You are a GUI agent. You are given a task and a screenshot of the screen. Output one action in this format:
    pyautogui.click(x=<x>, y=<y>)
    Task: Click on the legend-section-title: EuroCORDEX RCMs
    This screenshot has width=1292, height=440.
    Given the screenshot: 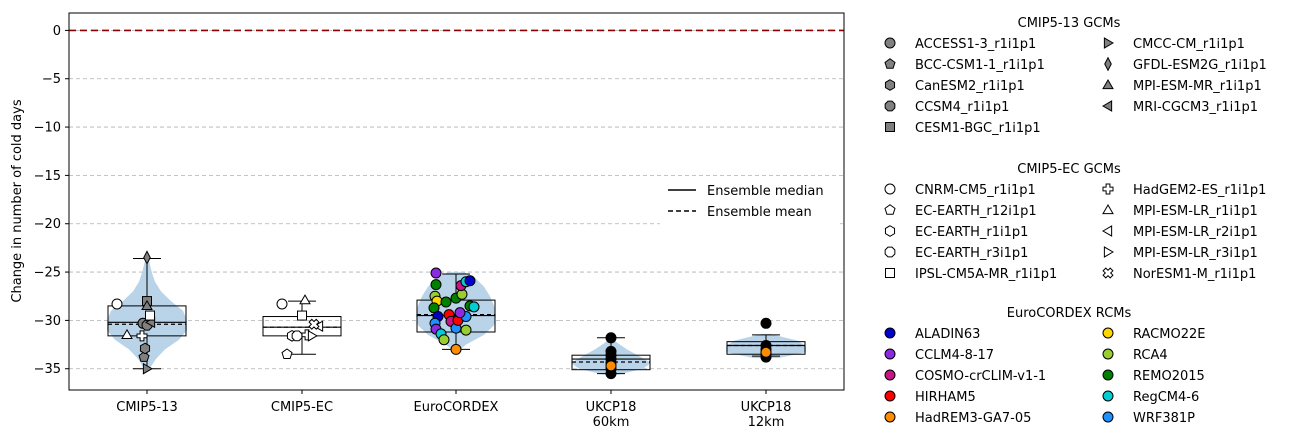 What is the action you would take?
    pyautogui.click(x=1069, y=313)
    